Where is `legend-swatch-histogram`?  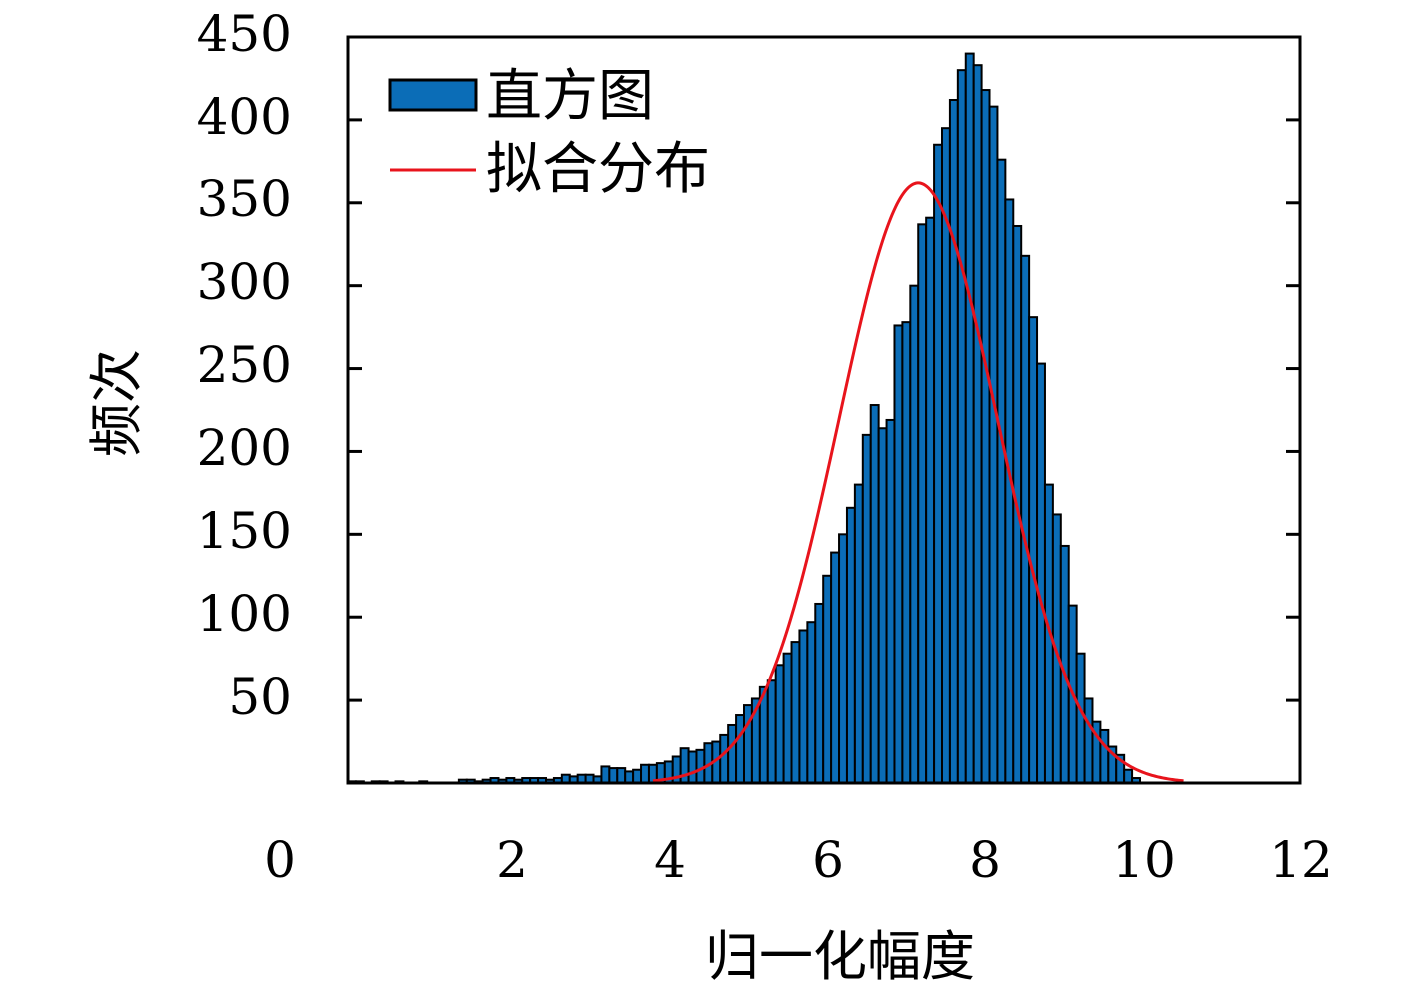
legend-swatch-histogram is located at coordinates (433, 95).